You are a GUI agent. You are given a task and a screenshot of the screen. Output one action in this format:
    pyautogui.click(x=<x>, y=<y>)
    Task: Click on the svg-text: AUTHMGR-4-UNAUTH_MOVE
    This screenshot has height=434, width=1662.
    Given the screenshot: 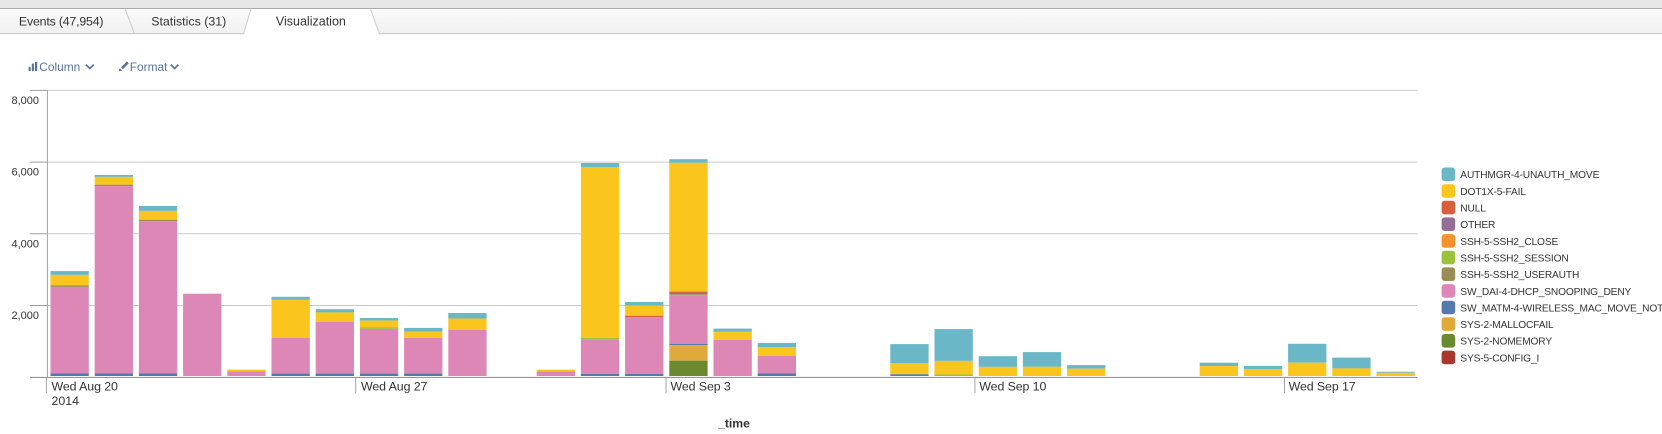 What is the action you would take?
    pyautogui.click(x=1529, y=175)
    